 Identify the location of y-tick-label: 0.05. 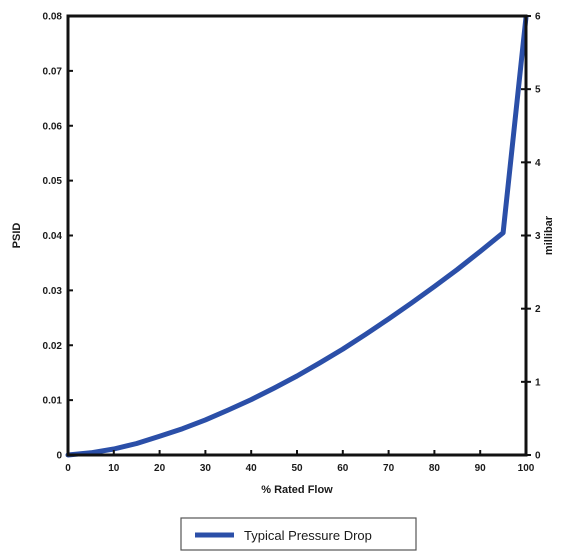
(53, 181).